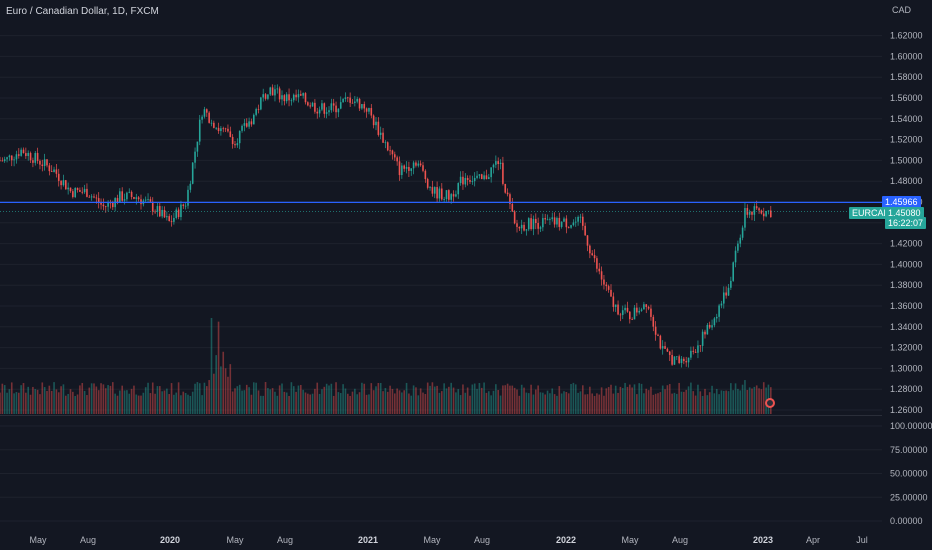 This screenshot has width=932, height=550. Describe the element at coordinates (906, 521) in the screenshot. I see `volume-tick-label: 0.00000` at that location.